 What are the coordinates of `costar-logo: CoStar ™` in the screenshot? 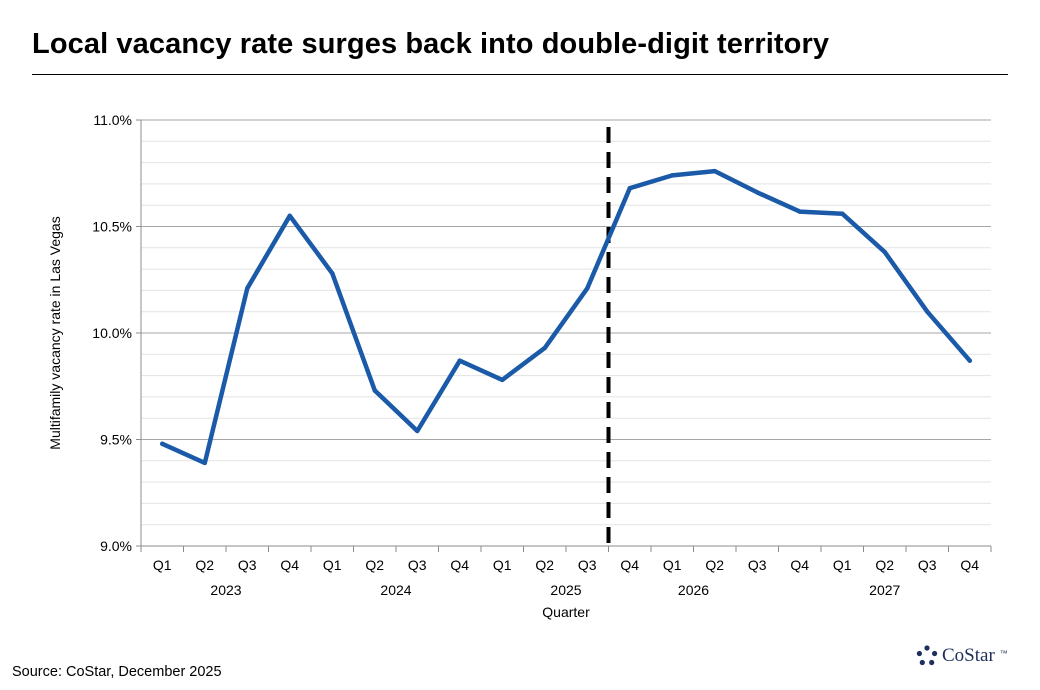 It's located at (962, 656).